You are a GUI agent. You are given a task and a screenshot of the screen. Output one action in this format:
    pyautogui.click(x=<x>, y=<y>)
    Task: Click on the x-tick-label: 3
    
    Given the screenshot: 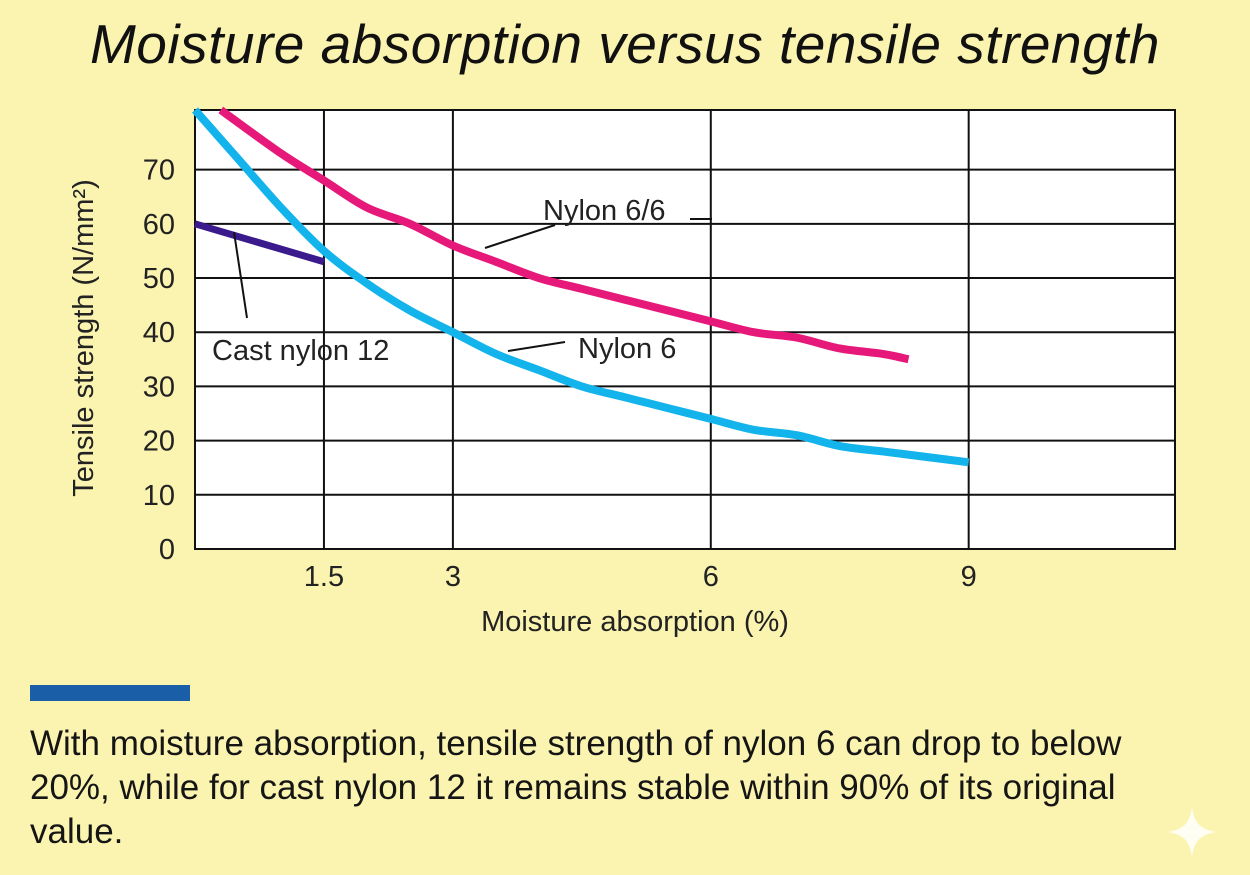 What is the action you would take?
    pyautogui.click(x=453, y=577)
    